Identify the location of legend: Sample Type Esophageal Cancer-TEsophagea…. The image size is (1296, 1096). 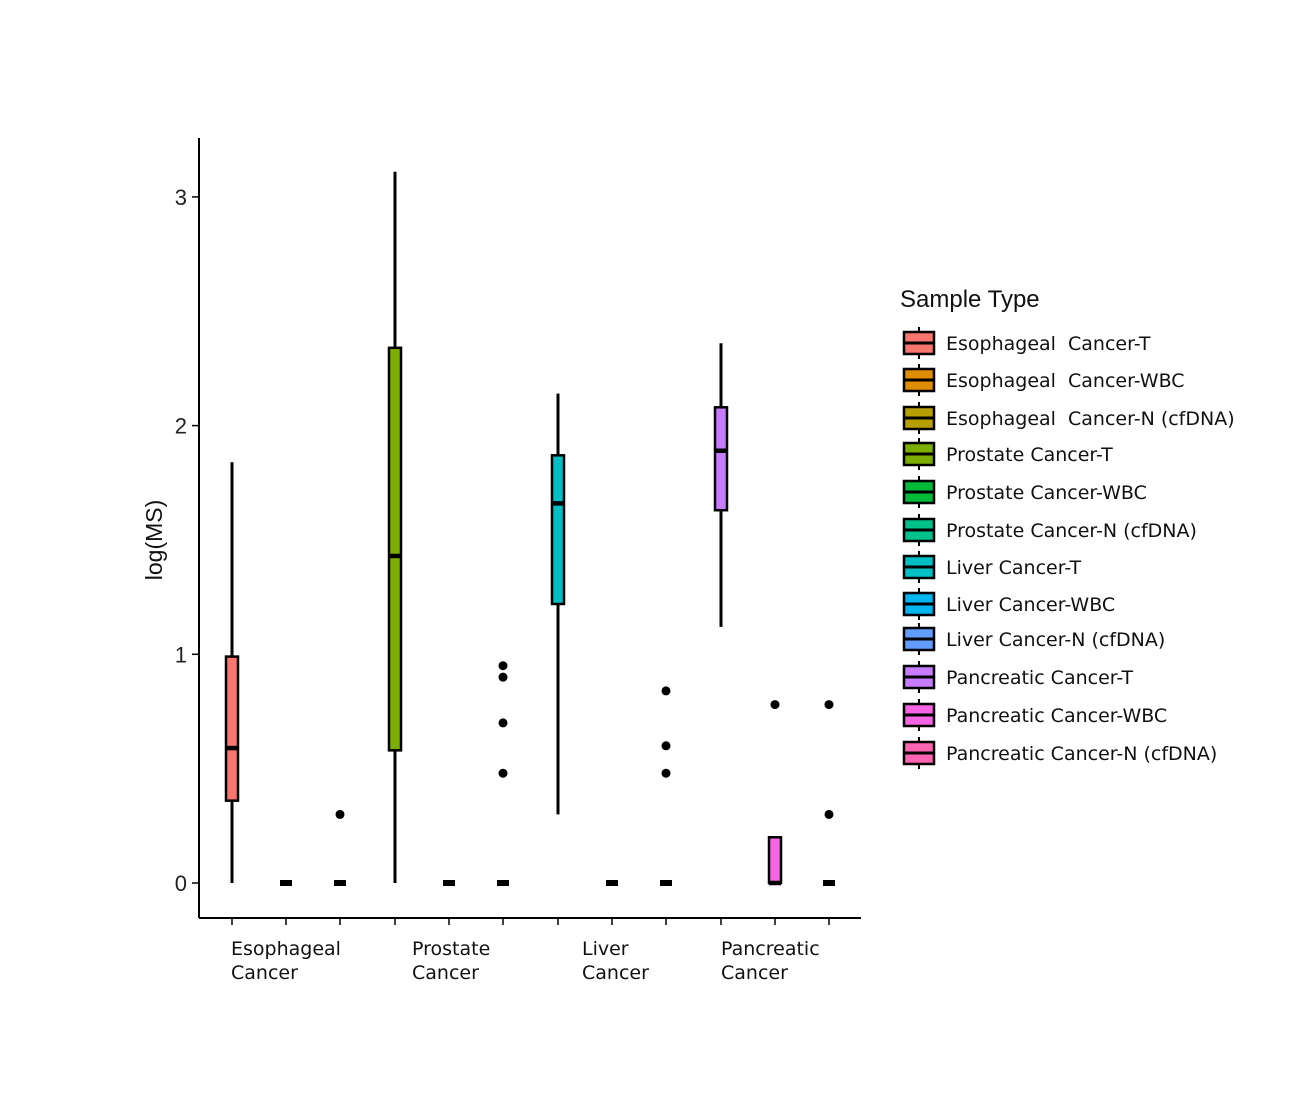
(1067, 527).